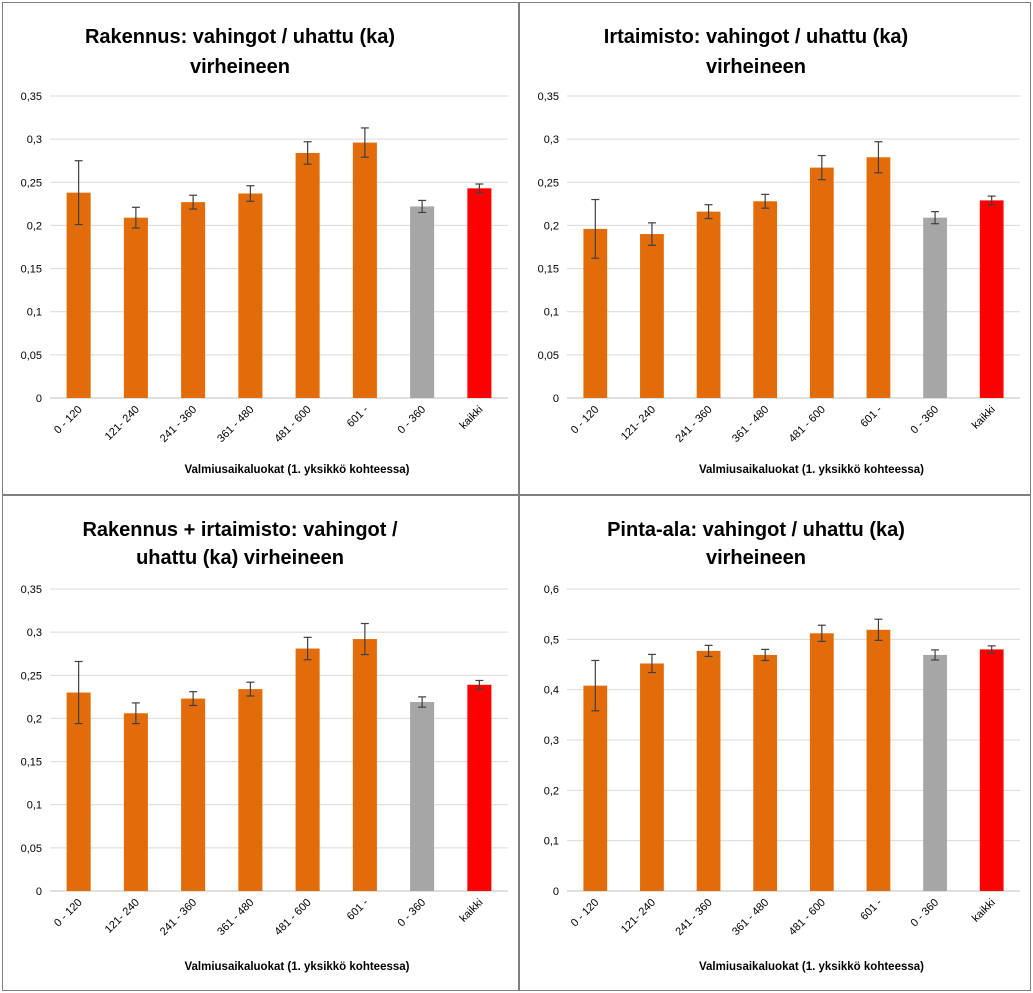 The height and width of the screenshot is (993, 1033). I want to click on chart-title-line: Rakennus + irtaimisto: vahingot /, so click(240, 530).